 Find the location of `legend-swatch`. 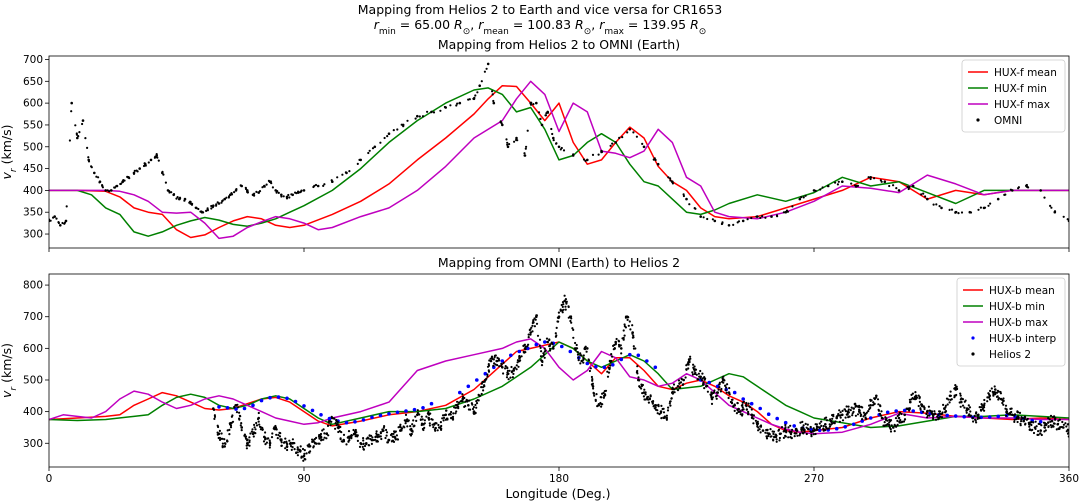

legend-swatch is located at coordinates (973, 354).